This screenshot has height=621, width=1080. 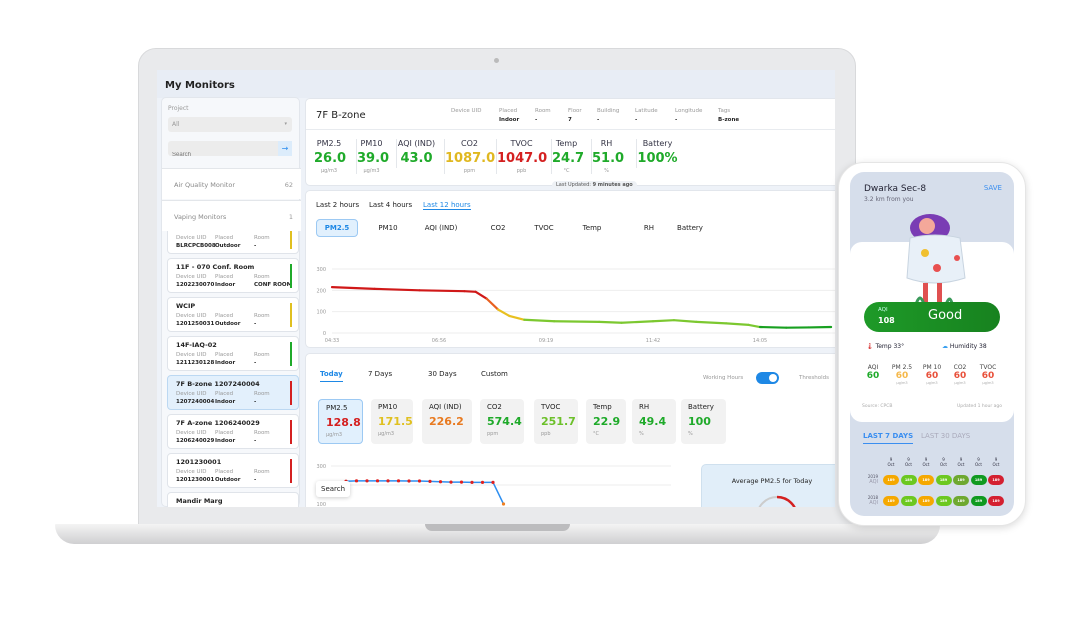 I want to click on info-value: Indoor, so click(x=509, y=120).